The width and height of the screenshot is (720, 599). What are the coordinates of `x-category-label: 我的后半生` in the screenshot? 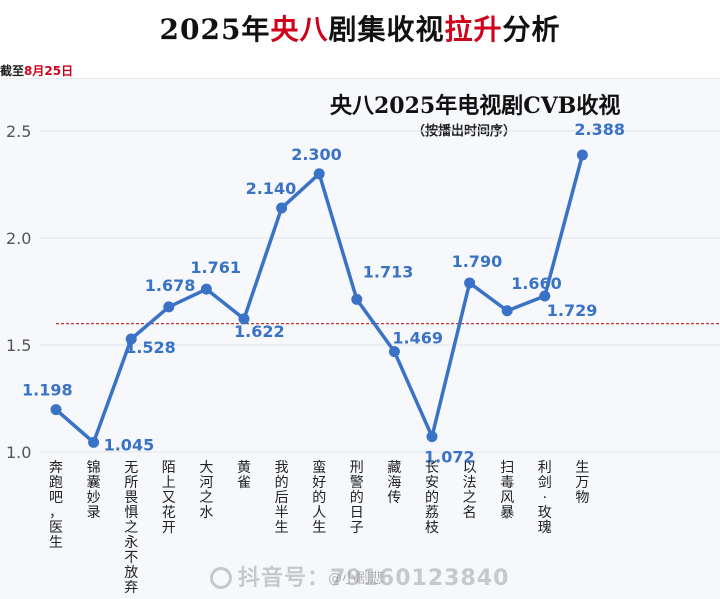 It's located at (282, 498).